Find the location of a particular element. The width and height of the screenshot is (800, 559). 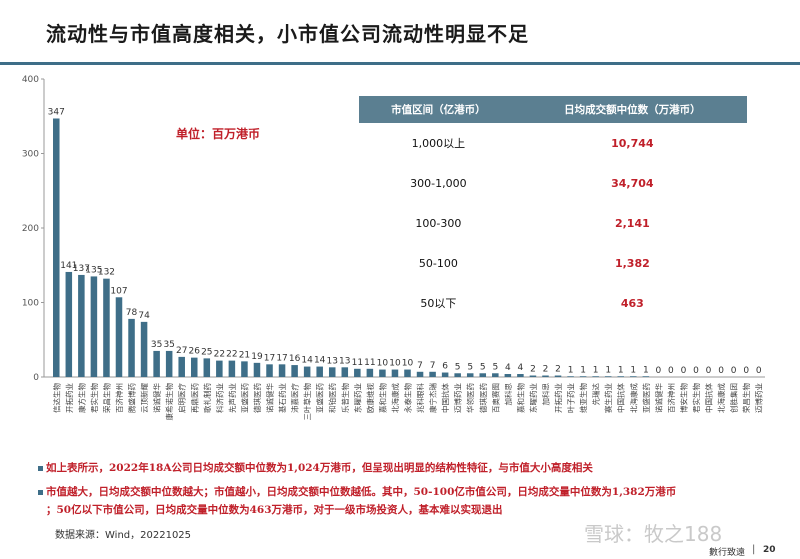

bar-value-label: 22 is located at coordinates (219, 355).